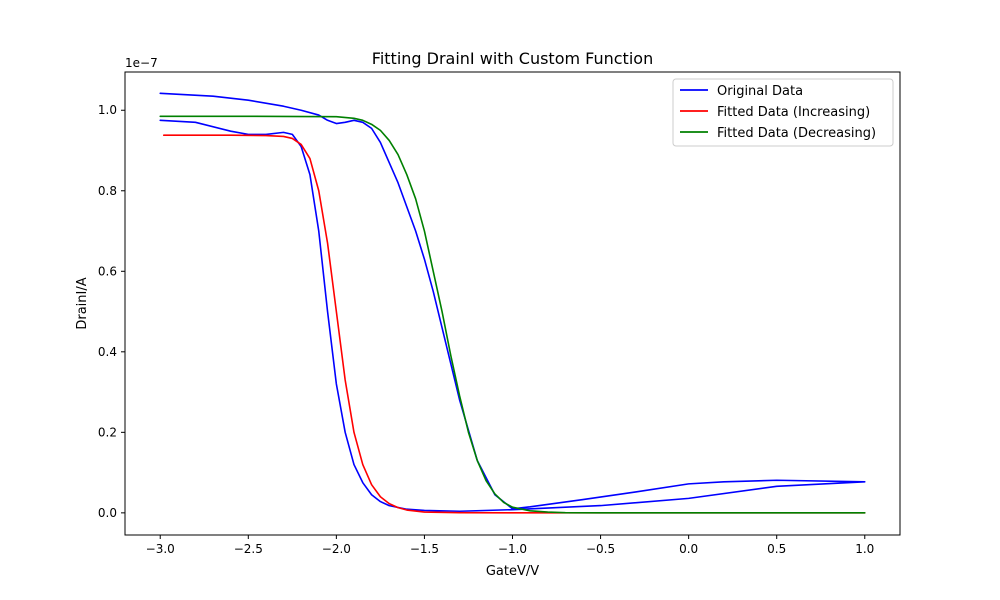 The height and width of the screenshot is (600, 1000). I want to click on x-tick-label: −1.0, so click(512, 549).